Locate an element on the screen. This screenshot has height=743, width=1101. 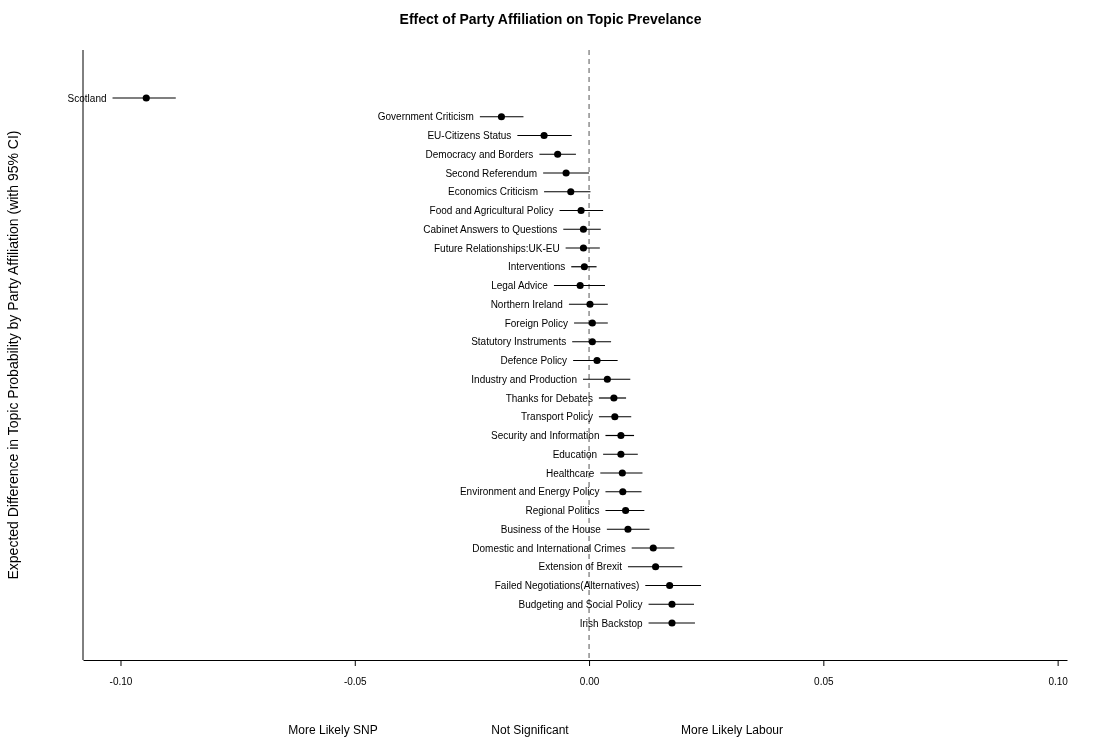
y-tick-label: Future Relationships:UK-EU is located at coordinates (497, 248).